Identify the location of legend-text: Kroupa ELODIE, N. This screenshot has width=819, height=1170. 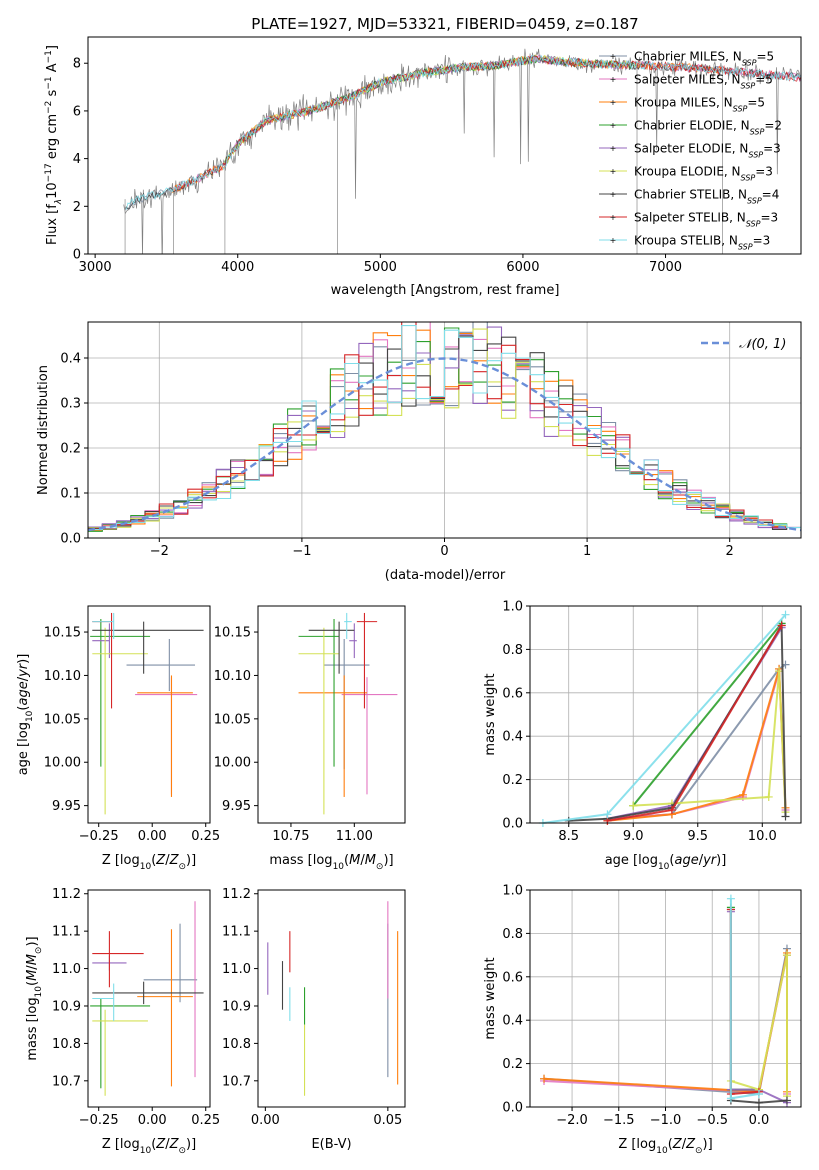
(687, 172).